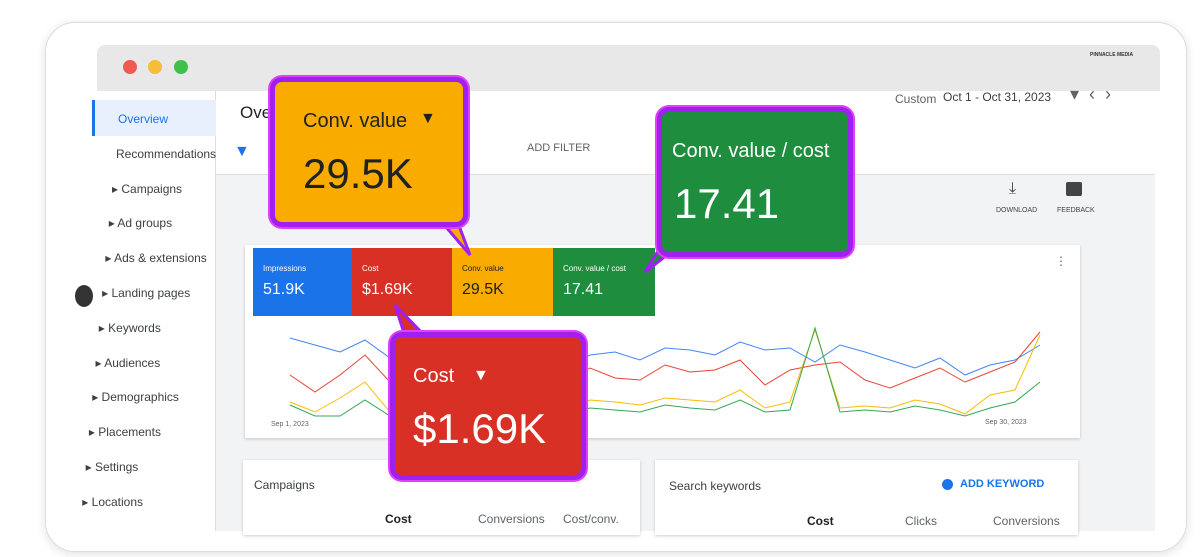 The image size is (1200, 557). What do you see at coordinates (140, 223) in the screenshot?
I see `sidebar-item: ▸ Ad groups` at bounding box center [140, 223].